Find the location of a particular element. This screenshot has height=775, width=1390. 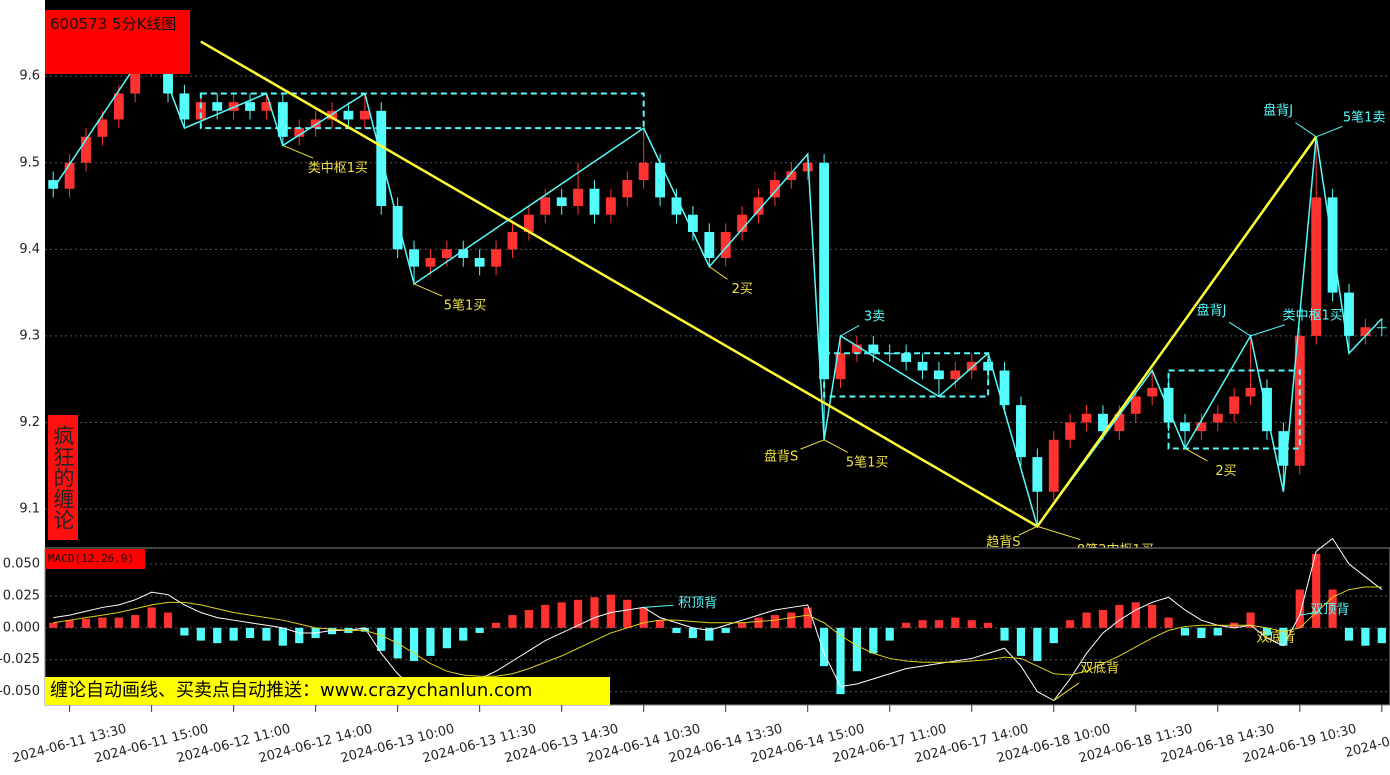

annotation: 类中枢1买 is located at coordinates (338, 168).